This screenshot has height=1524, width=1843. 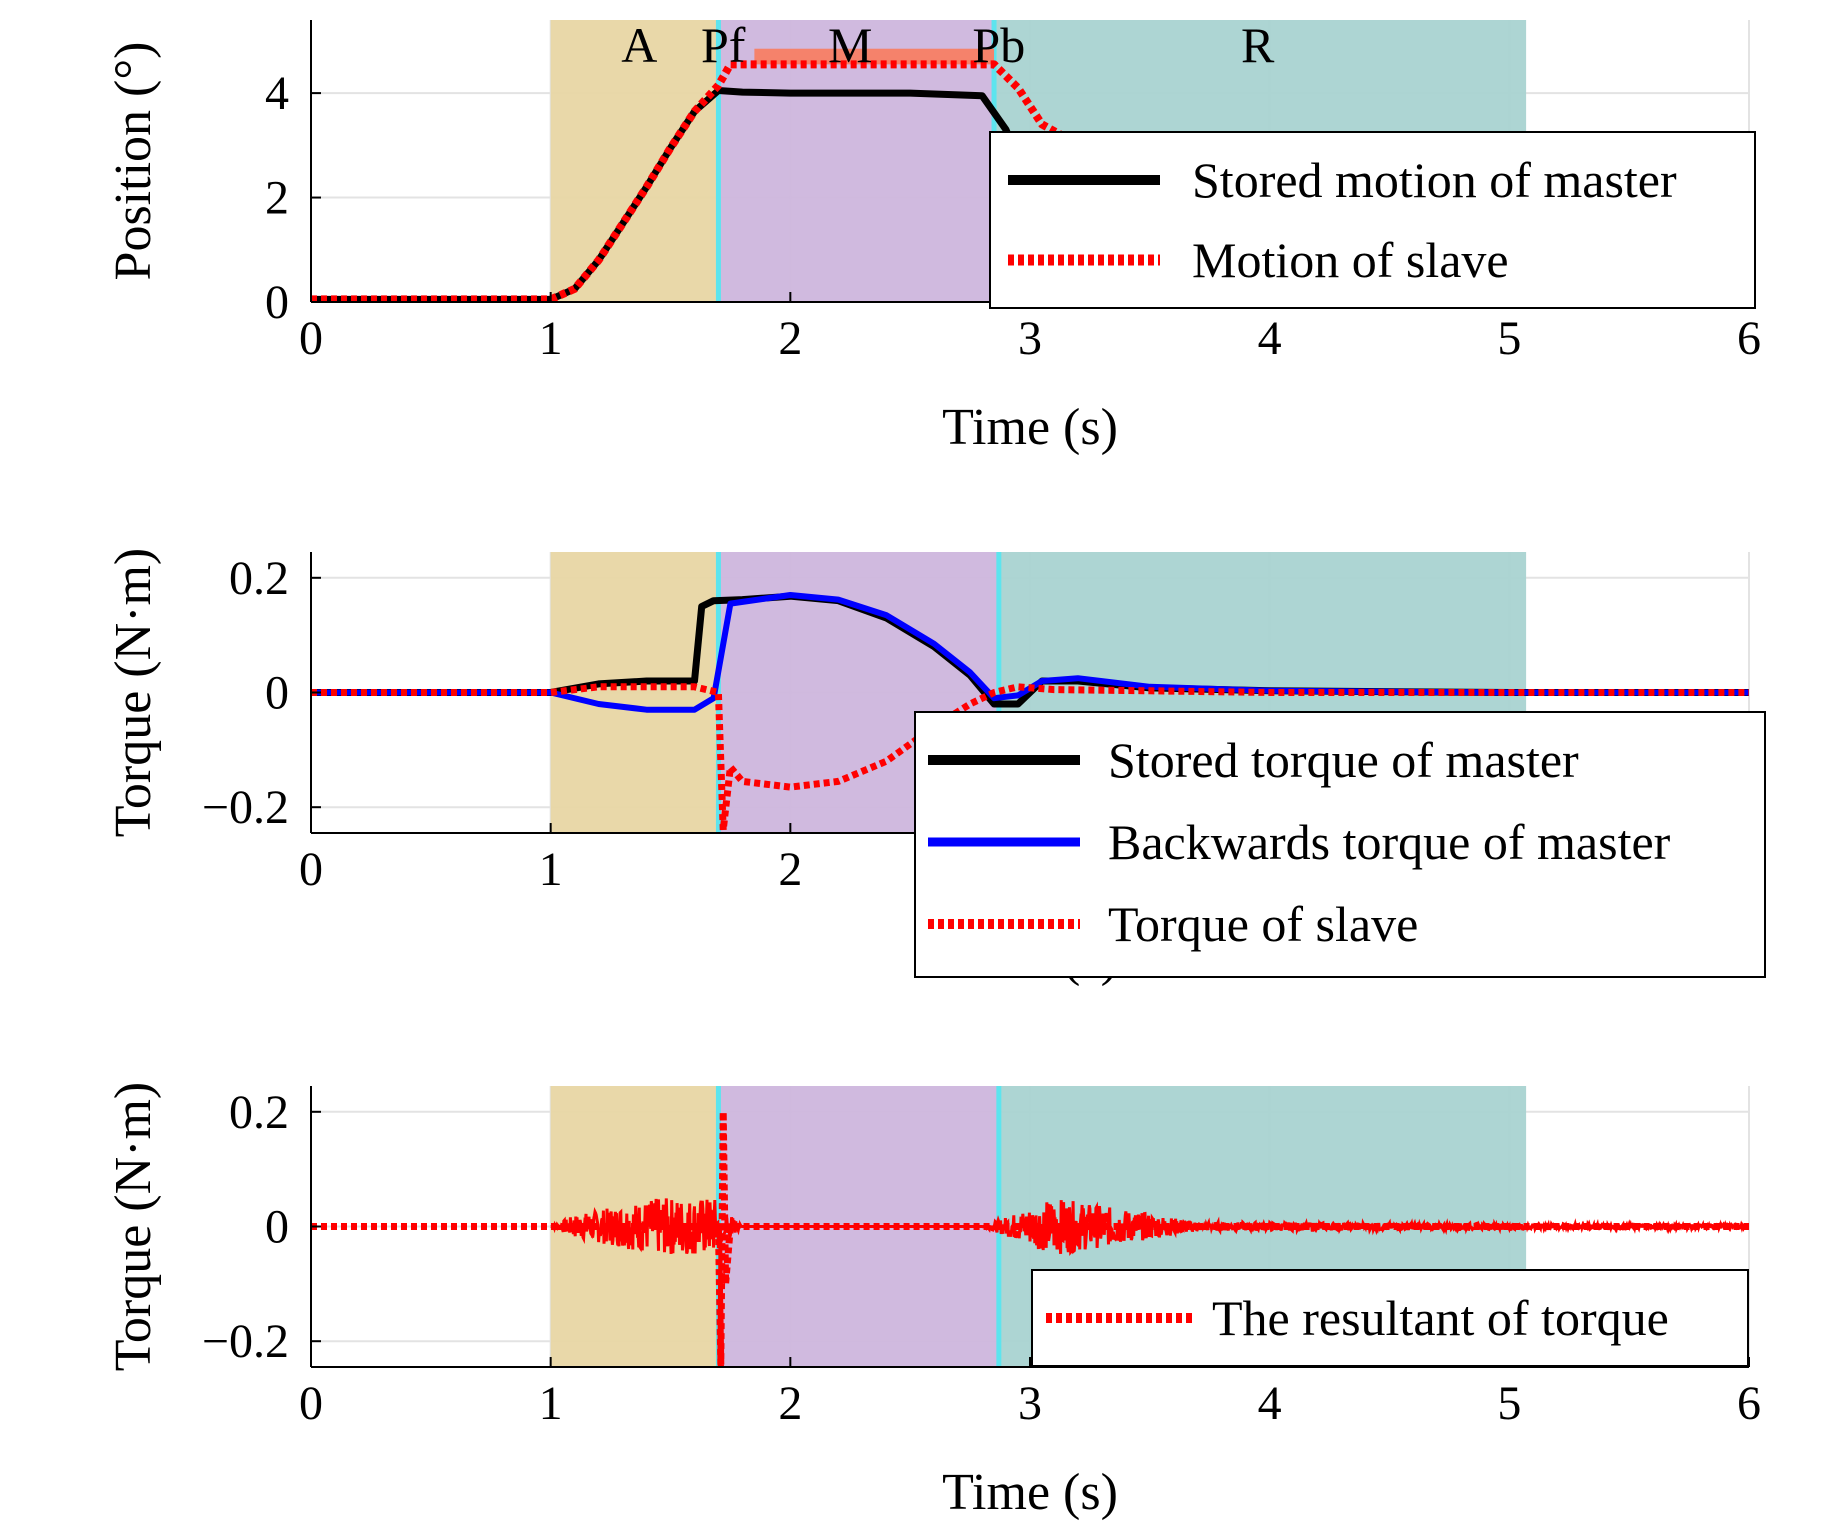 I want to click on legend-label: Stored torque of master, so click(x=1343, y=760).